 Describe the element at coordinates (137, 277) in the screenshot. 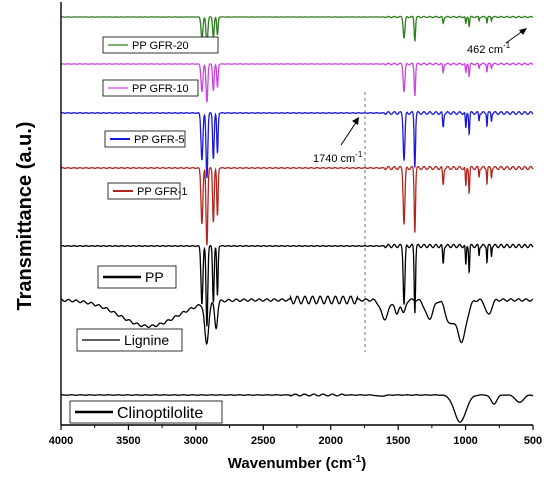

I see `legend-item-4: PP` at that location.